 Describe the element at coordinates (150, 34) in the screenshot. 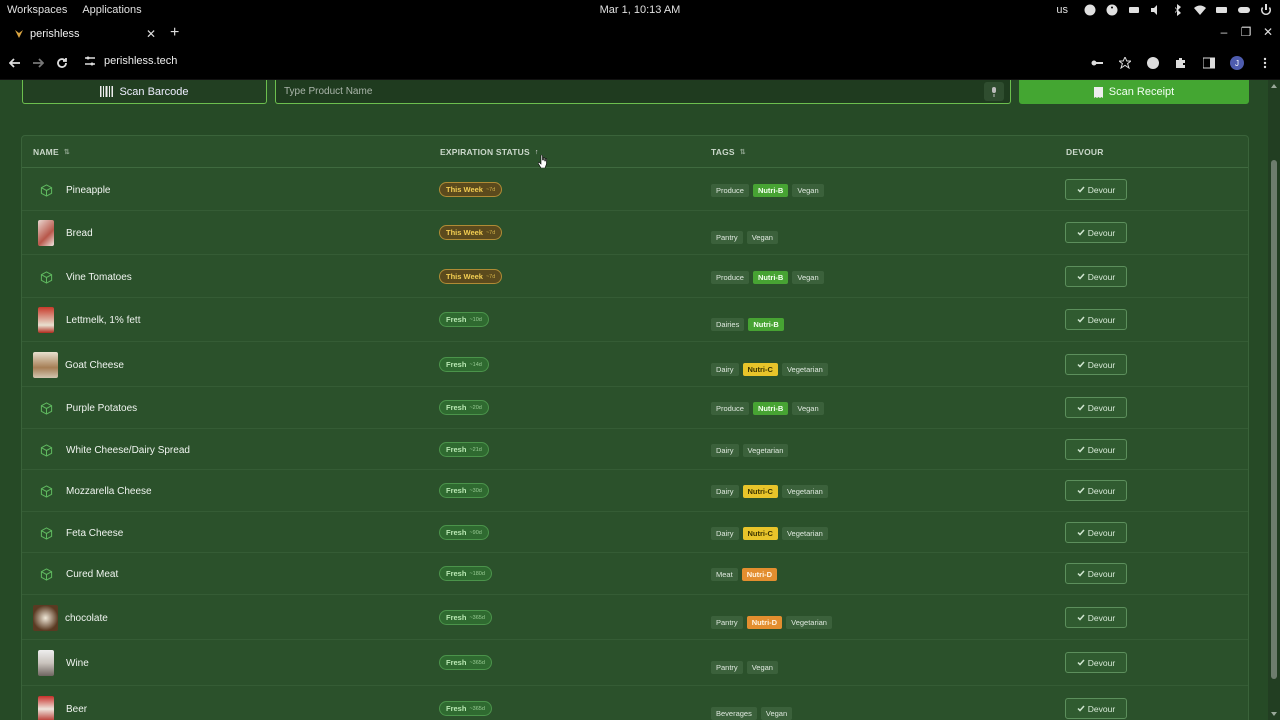

I see `close-tab-icon: ✕` at that location.